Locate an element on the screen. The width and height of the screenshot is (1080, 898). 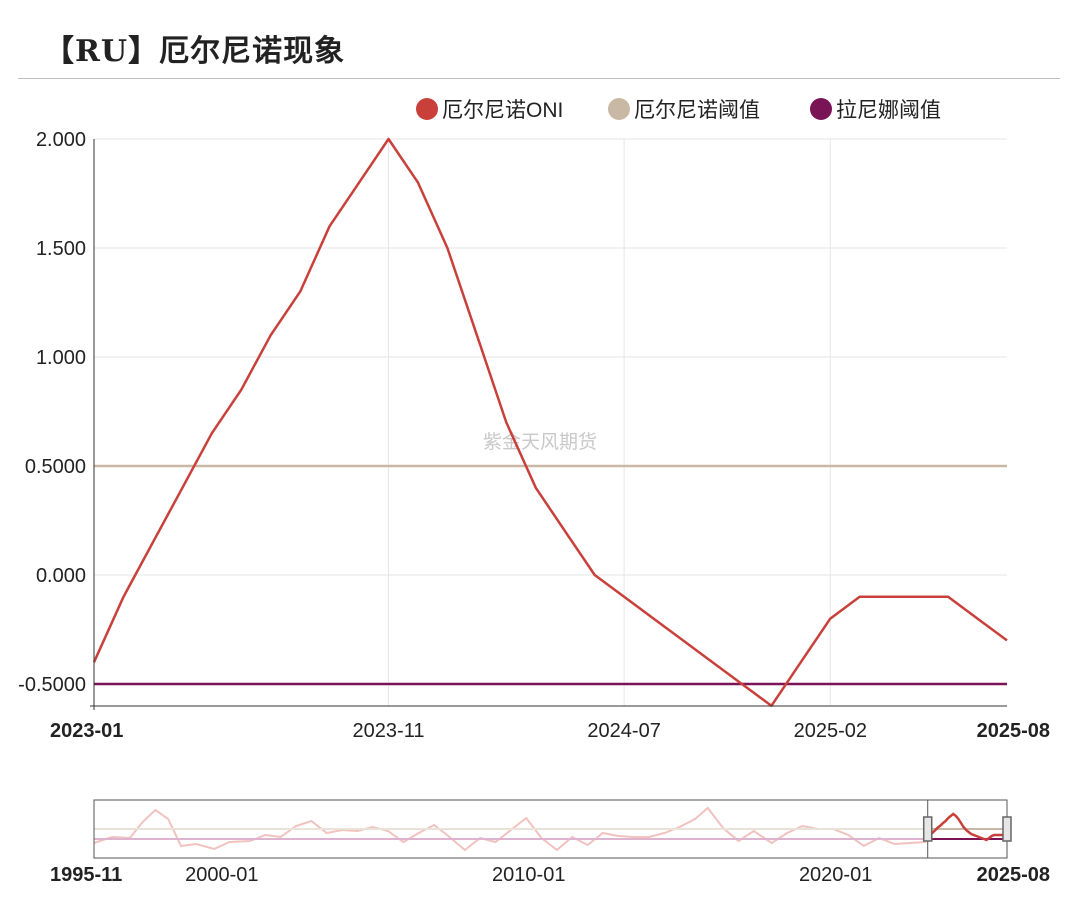
overview-end-handle is located at coordinates (1007, 829).